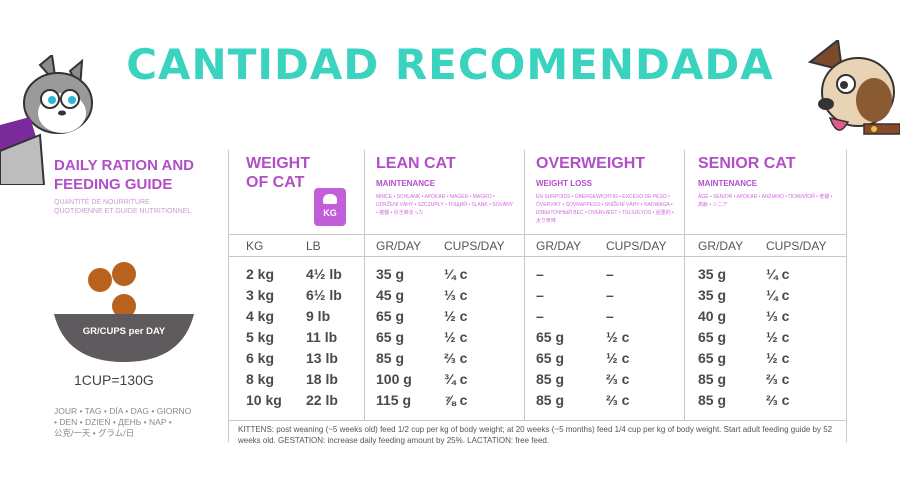  I want to click on cell-sr-gr: 40 g, so click(712, 316).